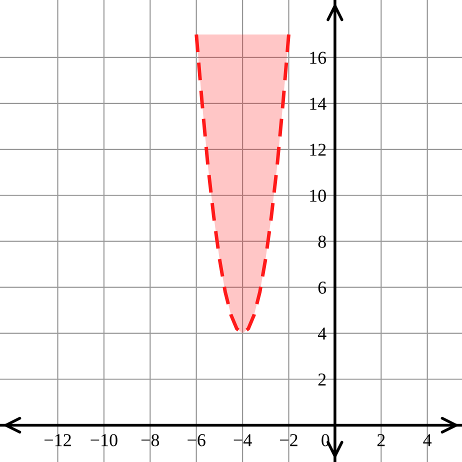 Image resolution: width=462 pixels, height=462 pixels. I want to click on y-tick-label: 6, so click(322, 288).